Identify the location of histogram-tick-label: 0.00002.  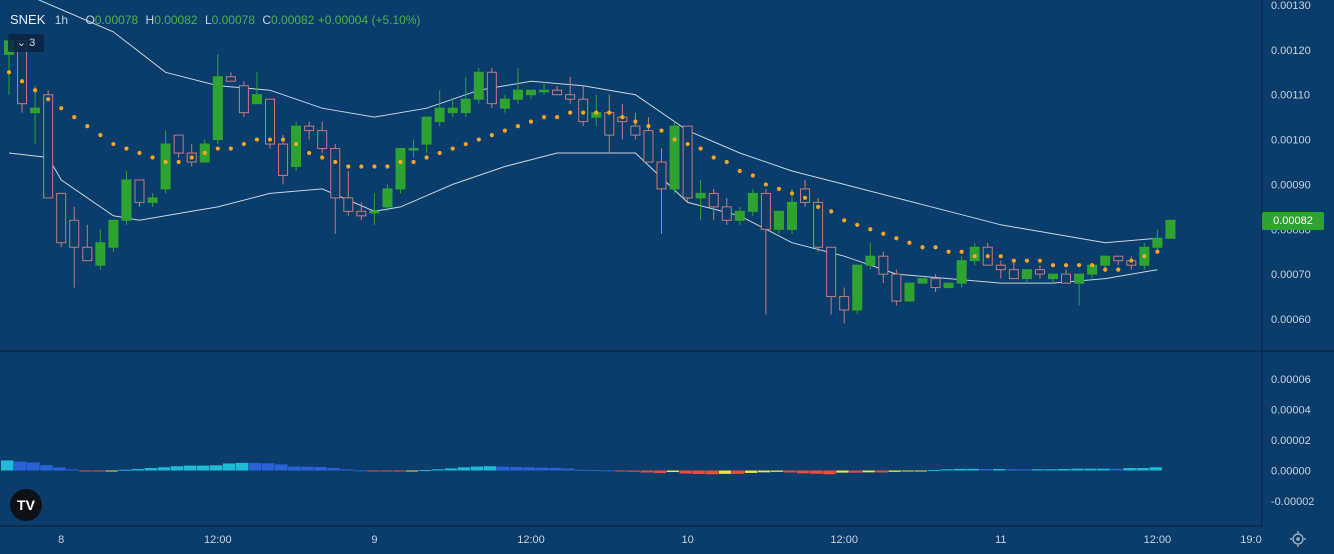
(1291, 441).